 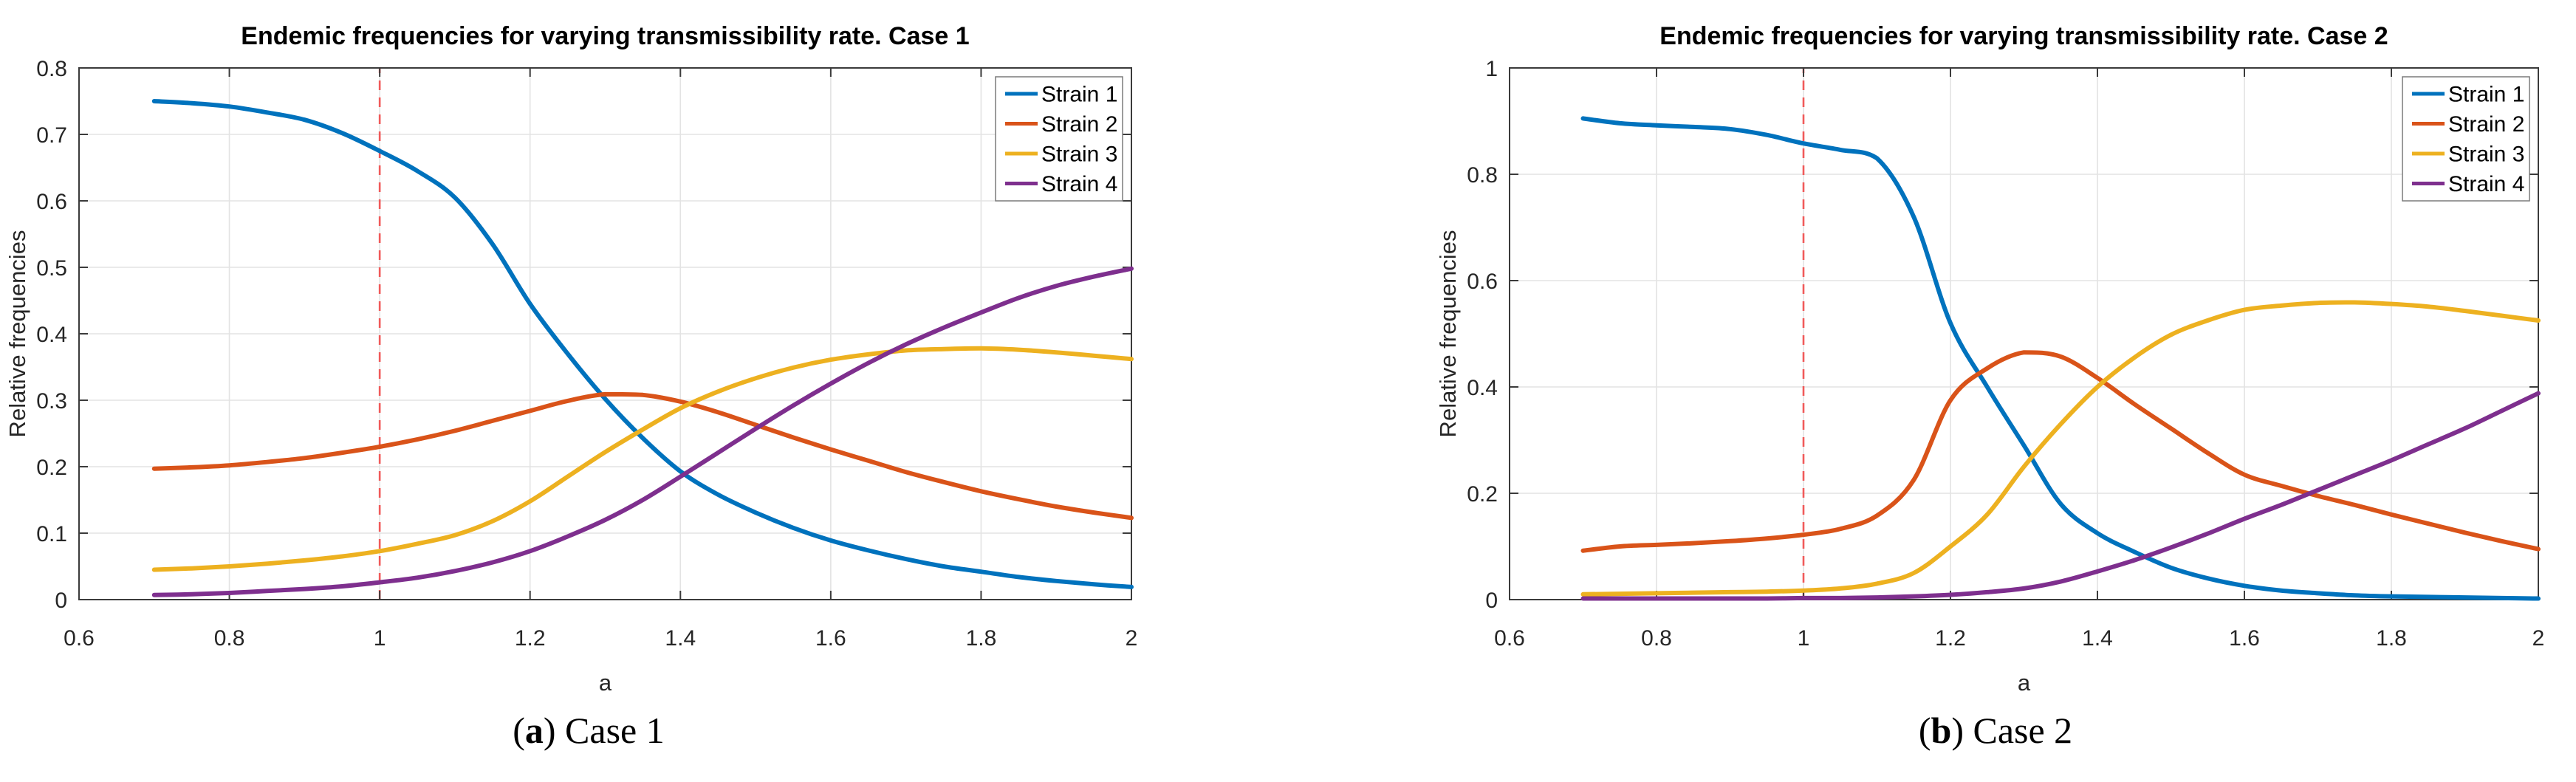 I want to click on case1-caption: (a) Case 1, so click(x=588, y=730).